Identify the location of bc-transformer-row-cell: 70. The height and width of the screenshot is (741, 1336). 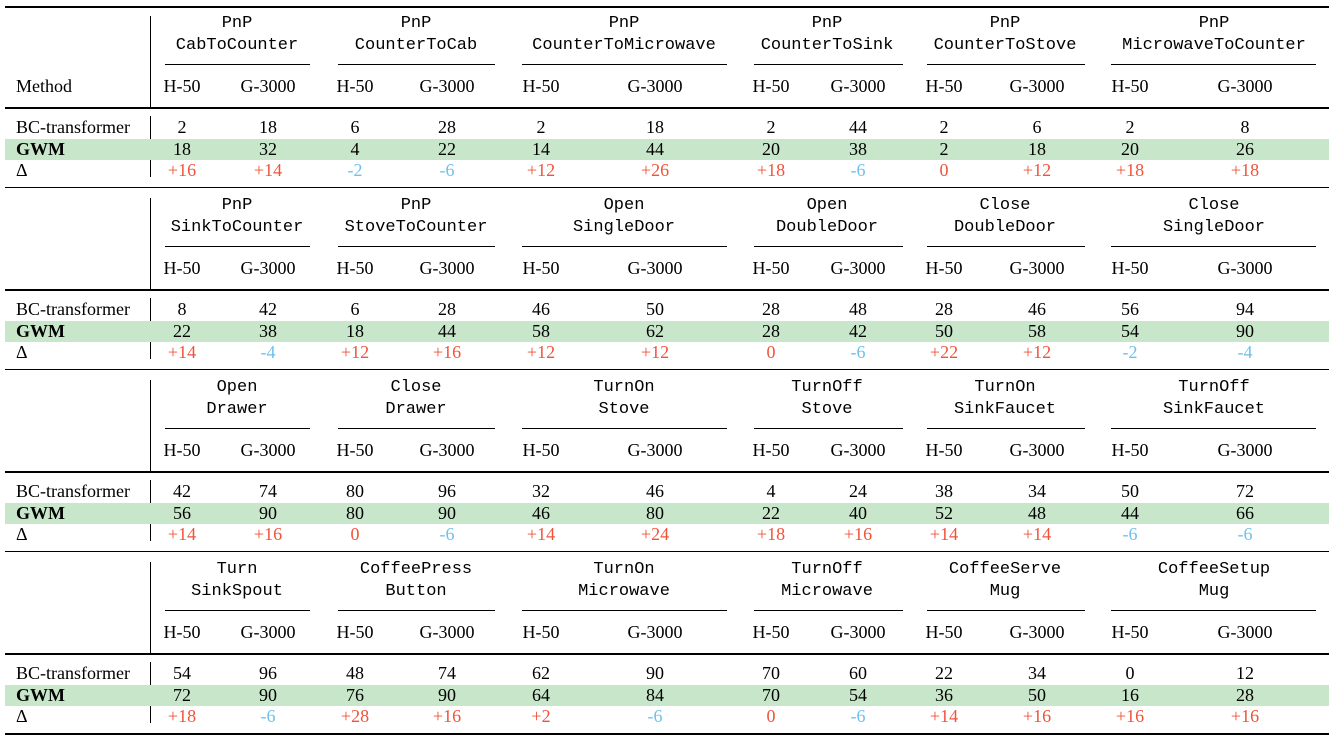
(771, 673).